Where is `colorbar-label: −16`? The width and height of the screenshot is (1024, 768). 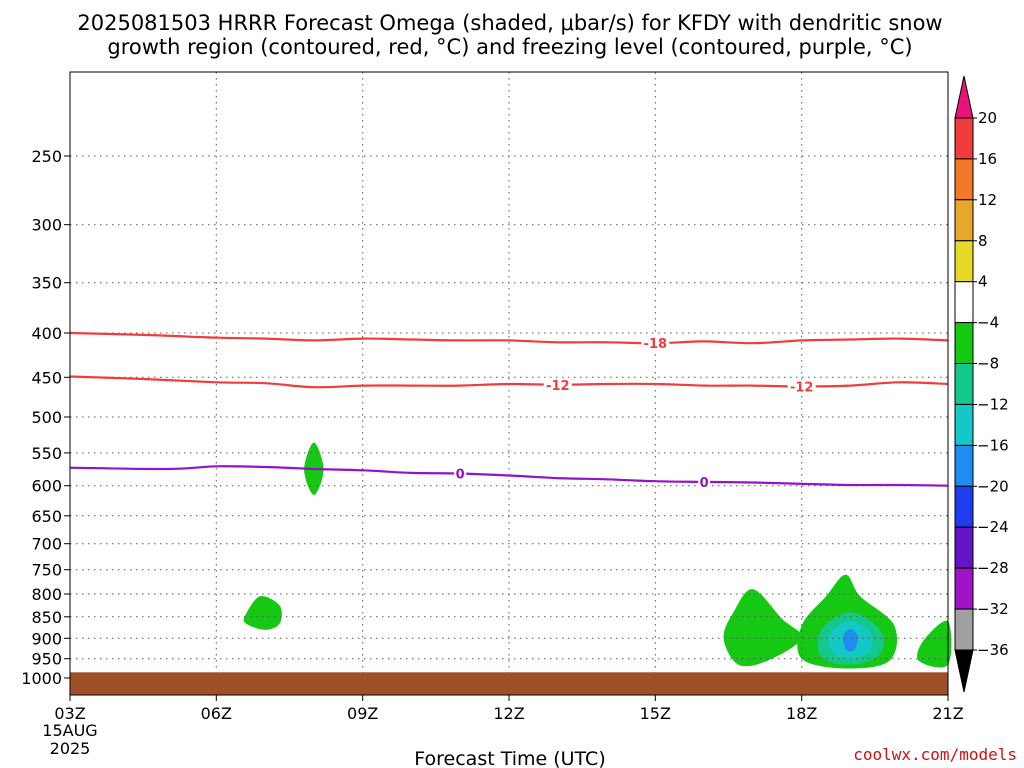 colorbar-label: −16 is located at coordinates (993, 445).